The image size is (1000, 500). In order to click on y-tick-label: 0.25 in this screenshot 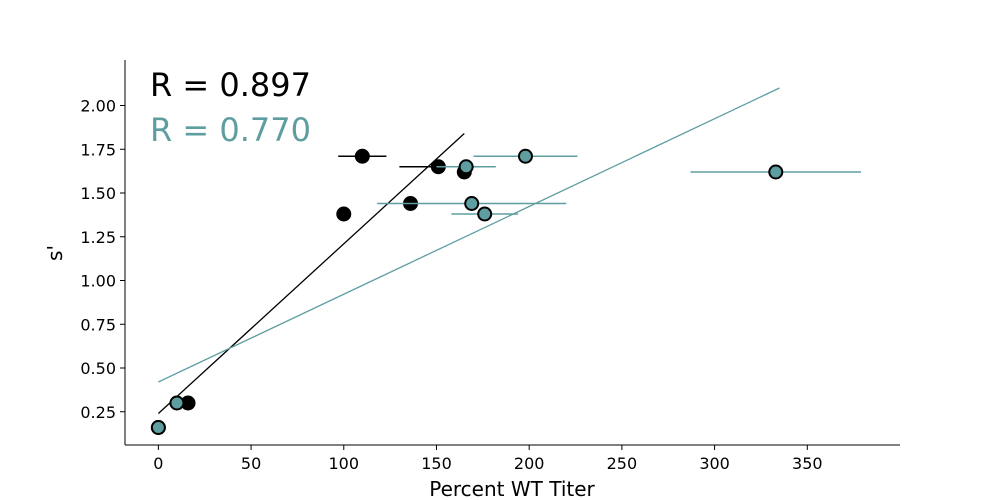, I will do `click(98, 412)`.